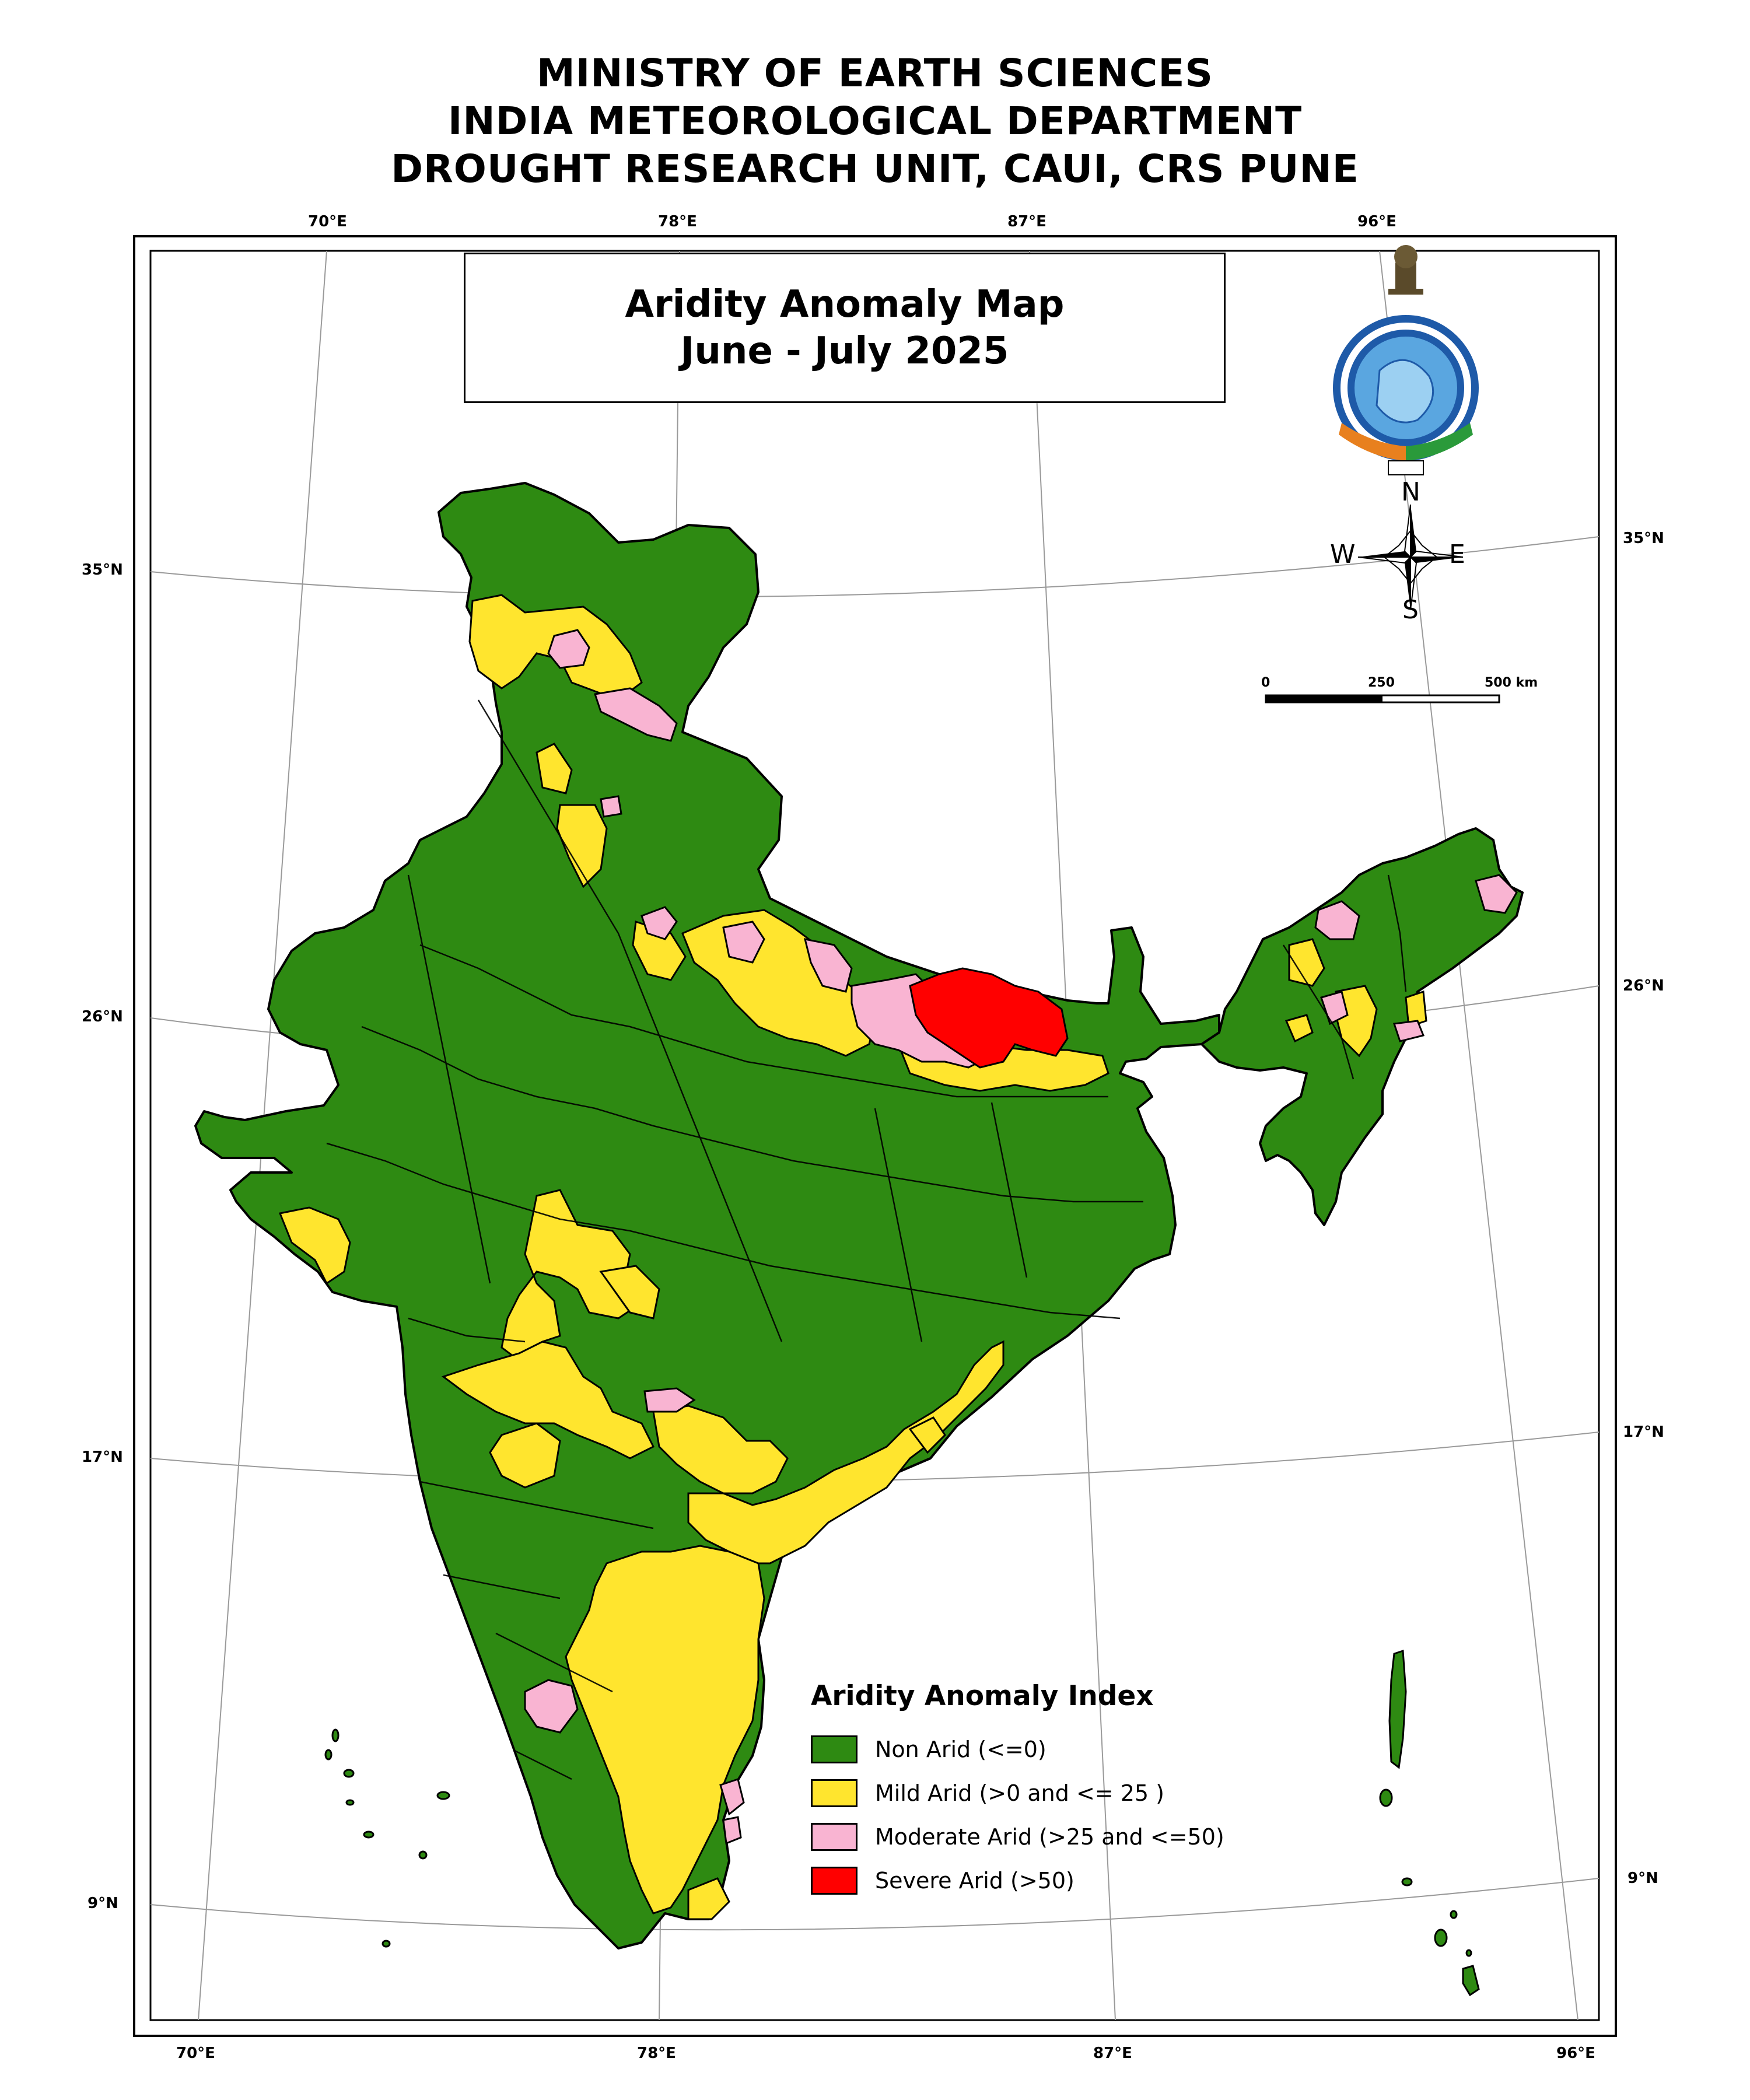 This screenshot has width=1750, height=2100. What do you see at coordinates (960, 1749) in the screenshot?
I see `legend-label-non-arid: Non Arid (<=0)` at bounding box center [960, 1749].